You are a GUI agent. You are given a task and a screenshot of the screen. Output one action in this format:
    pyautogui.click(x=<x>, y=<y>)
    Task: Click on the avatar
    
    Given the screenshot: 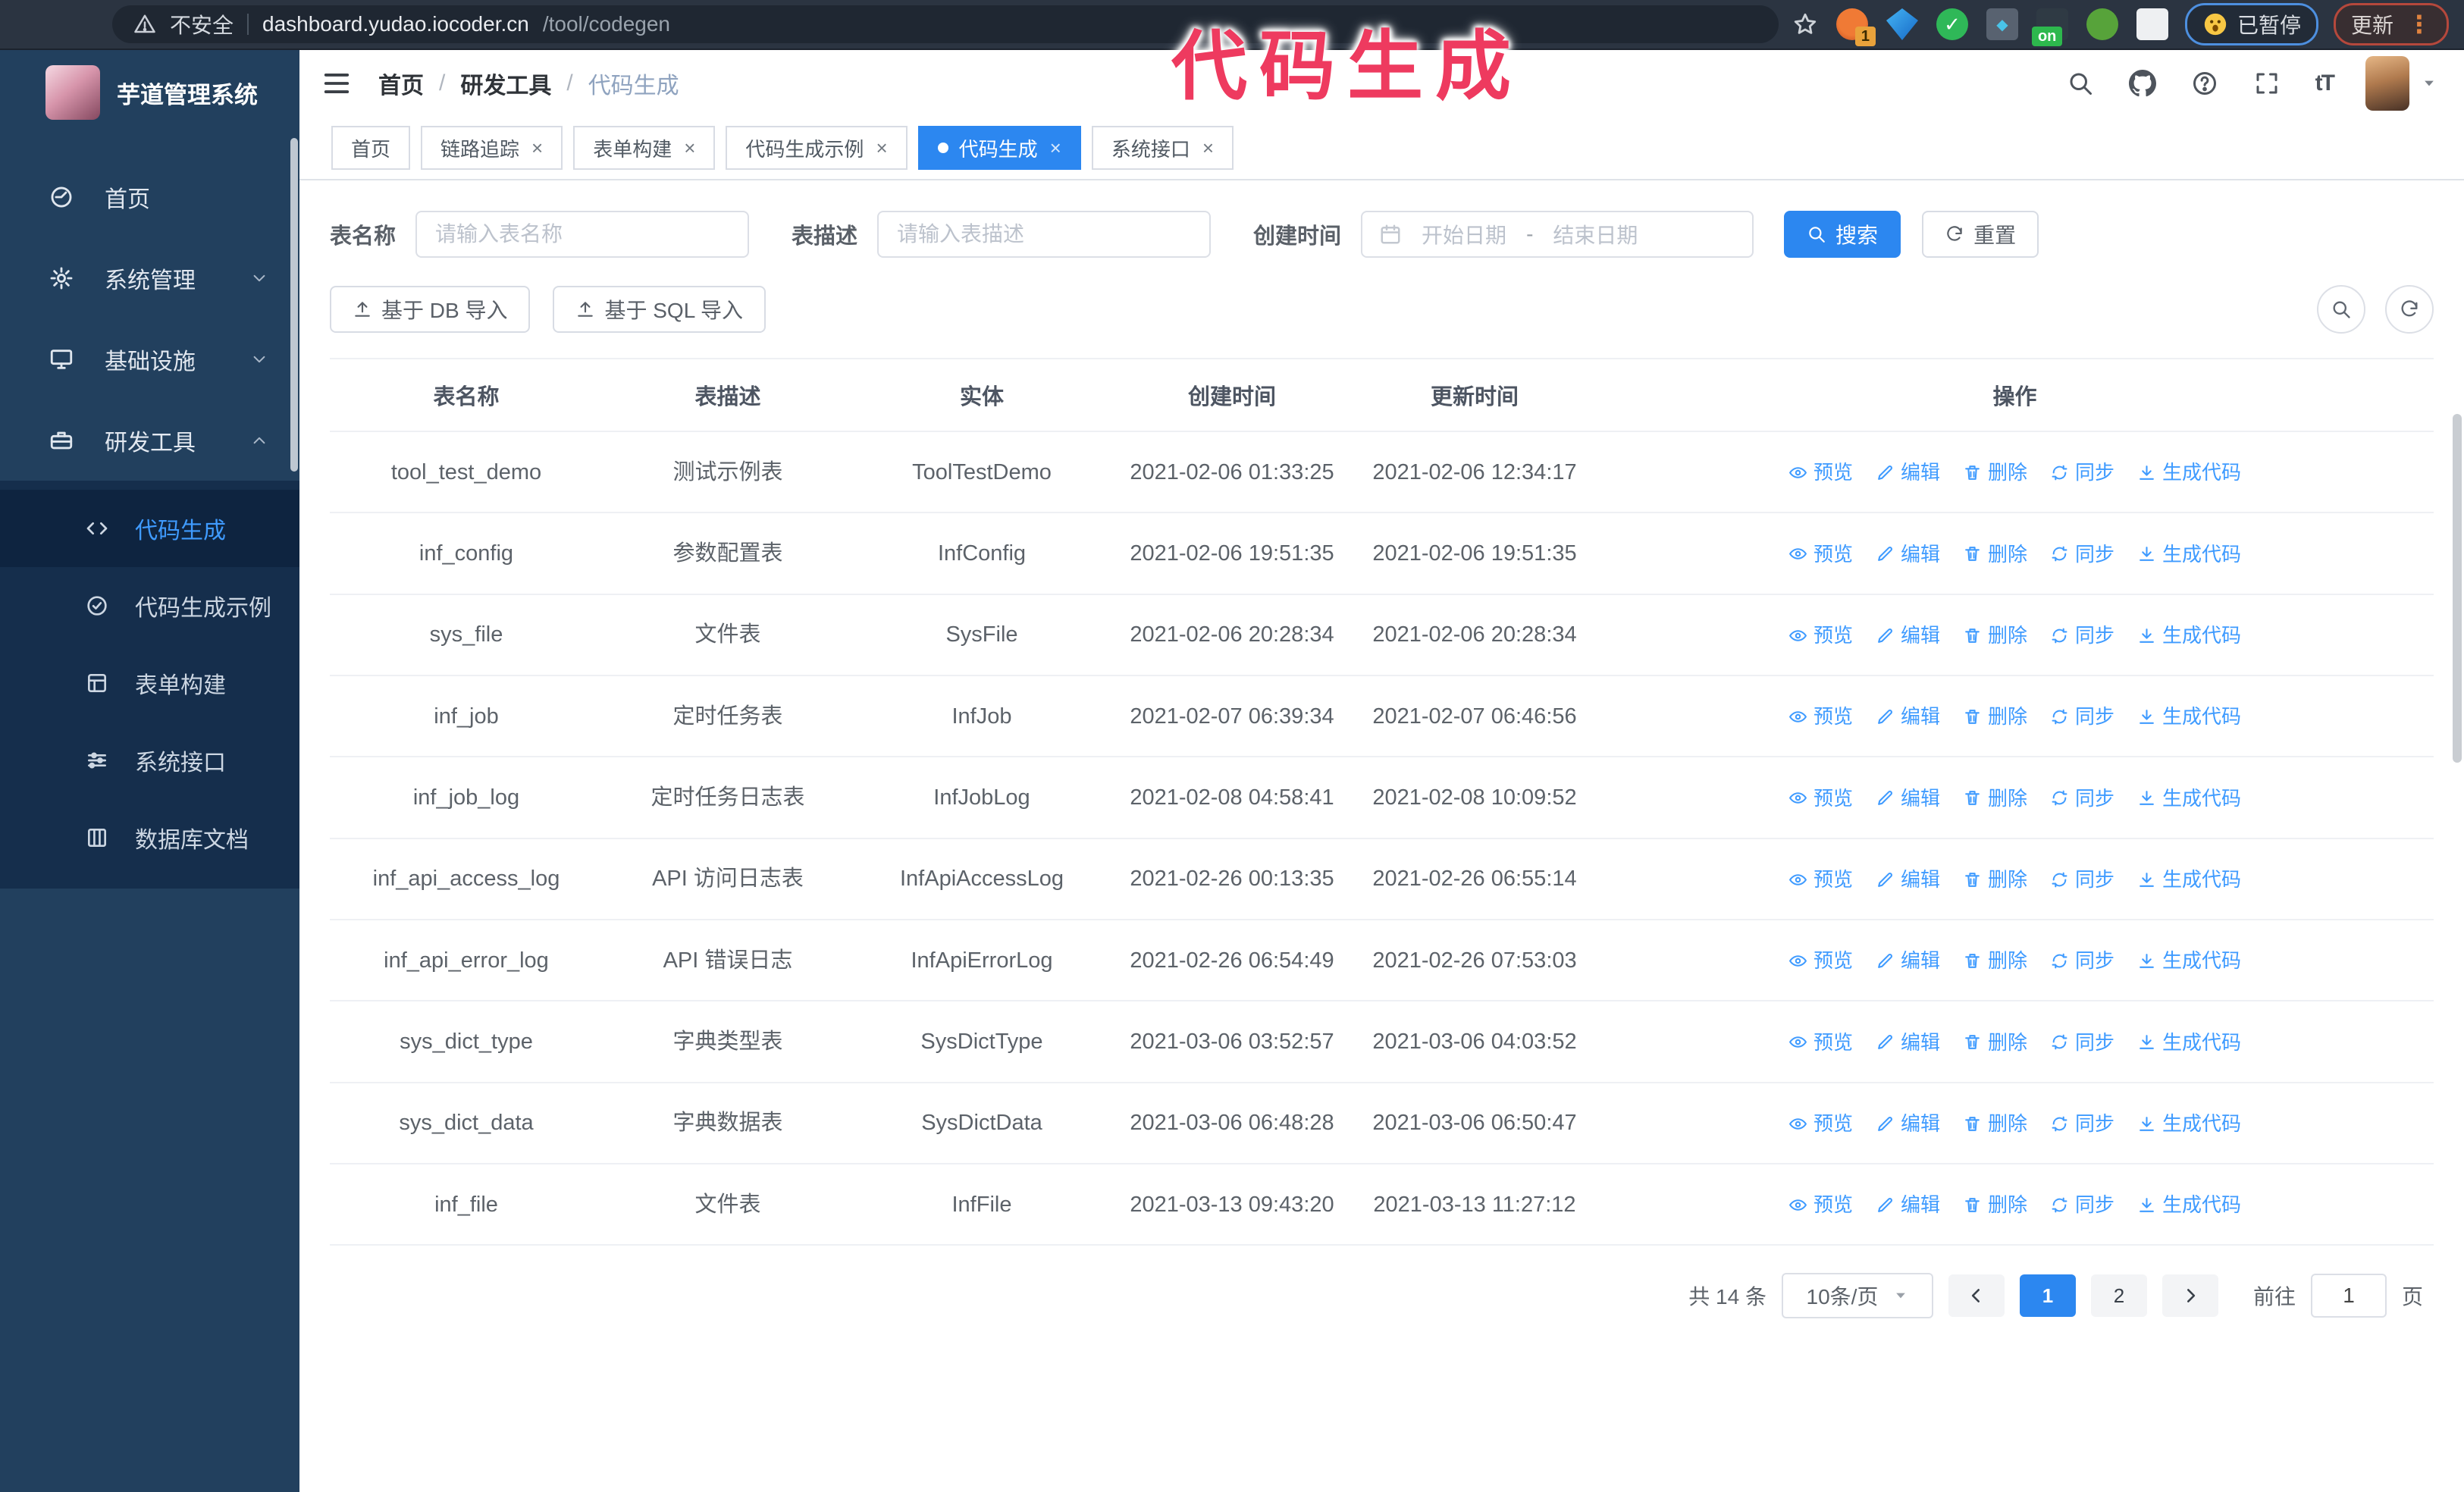 What is the action you would take?
    pyautogui.click(x=2387, y=84)
    